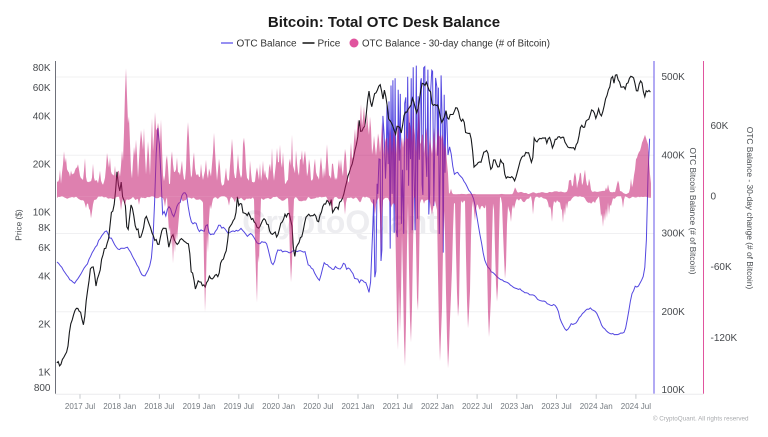 The image size is (768, 437). I want to click on svg-text: -120K, so click(724, 338).